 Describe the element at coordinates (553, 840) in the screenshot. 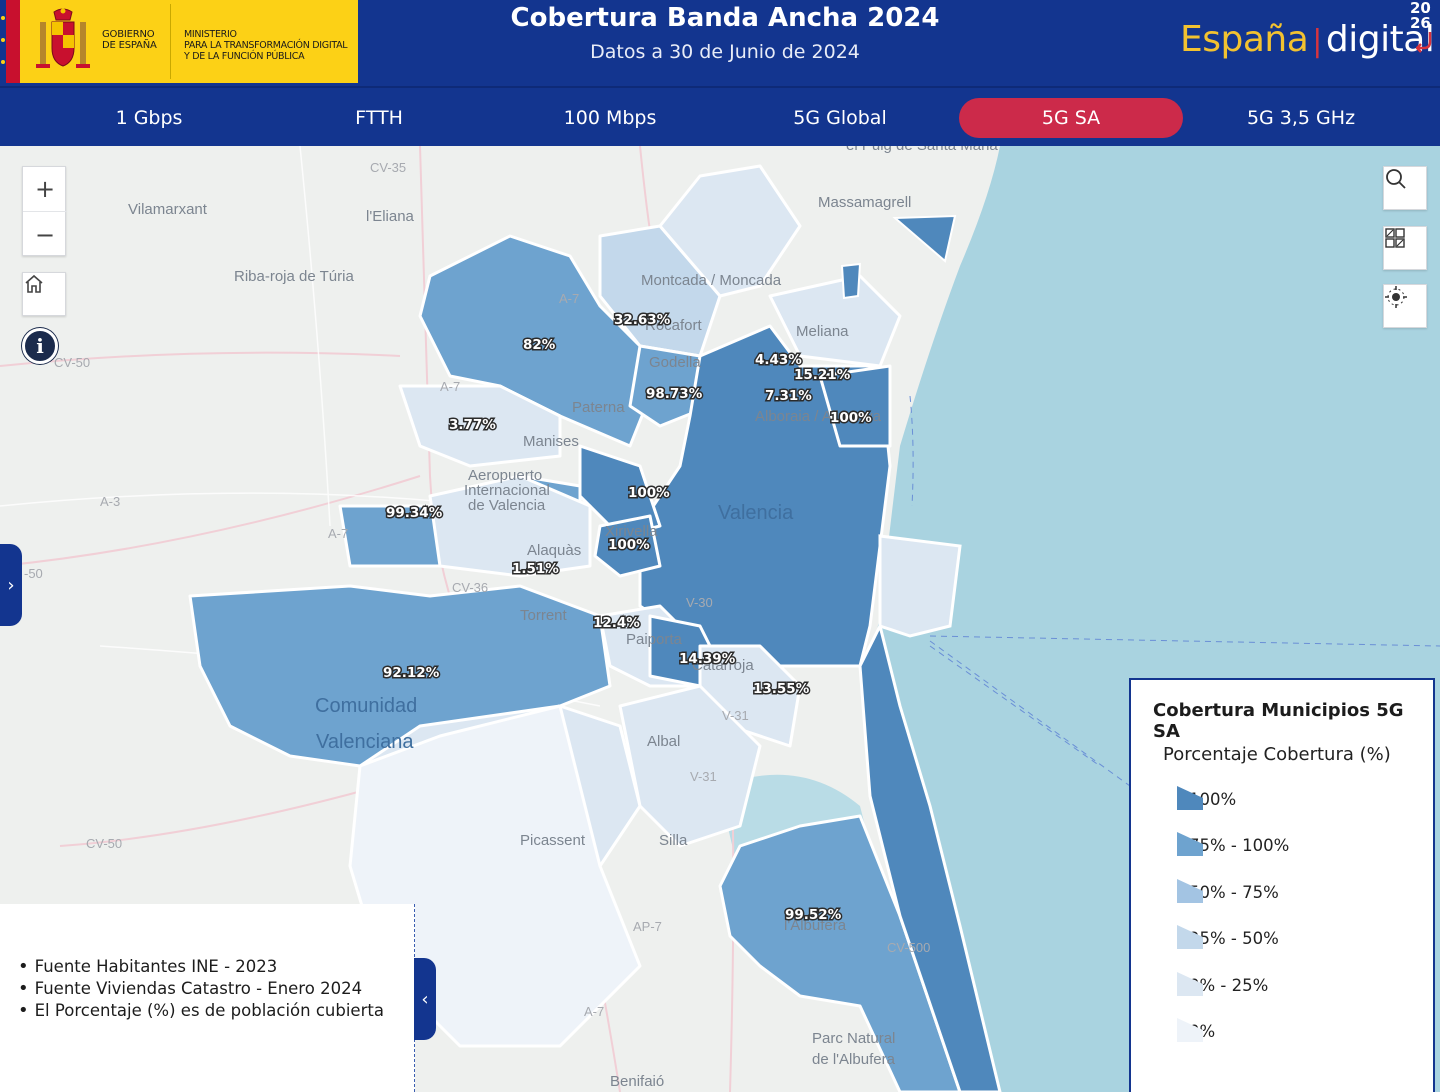

I see `place-picassent: Picassent` at that location.